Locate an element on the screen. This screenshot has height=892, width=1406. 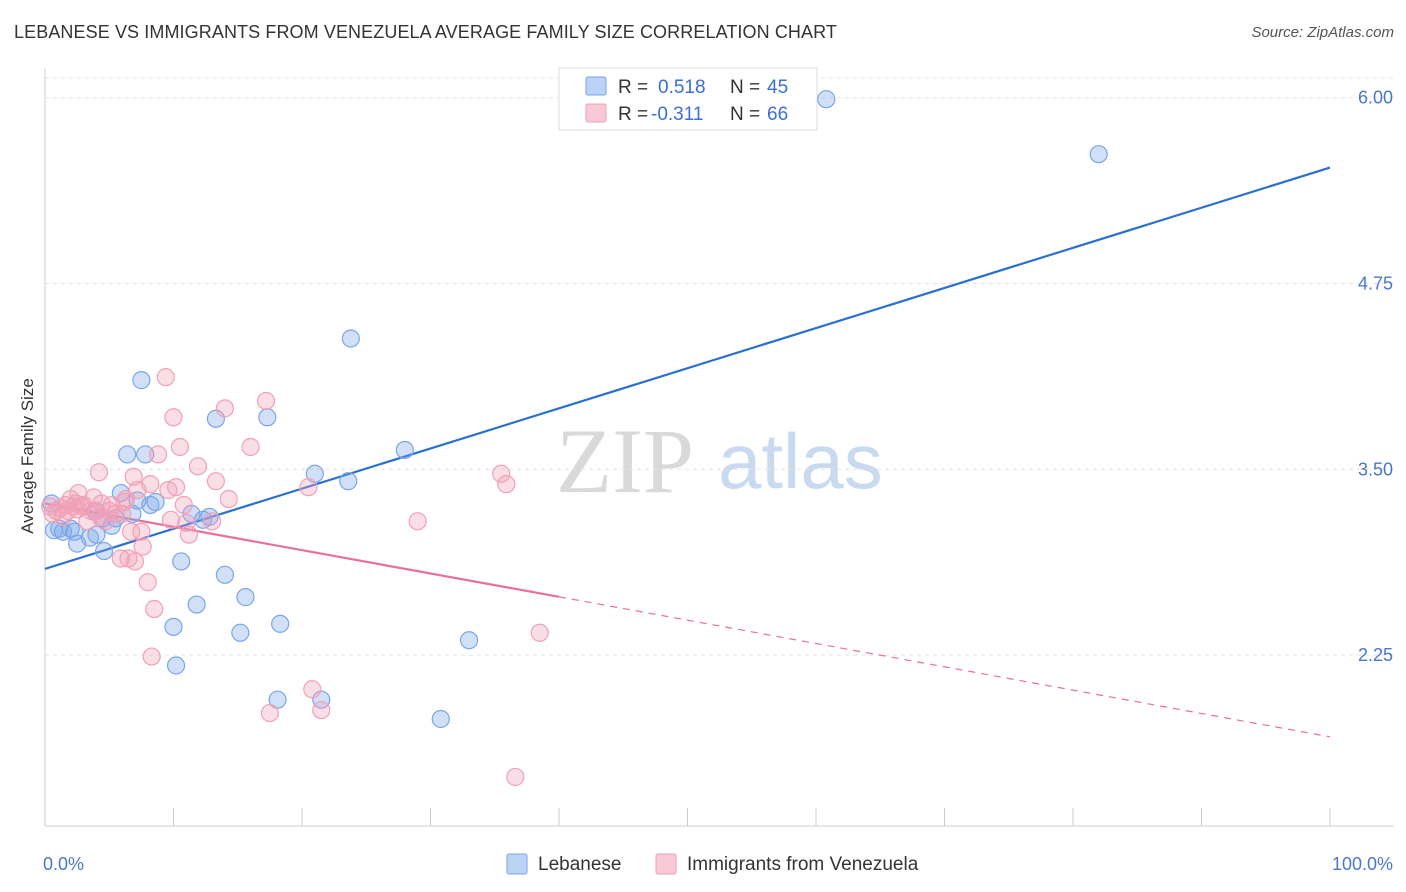
y-tick-label-3: 6.00 is located at coordinates (1375, 98).